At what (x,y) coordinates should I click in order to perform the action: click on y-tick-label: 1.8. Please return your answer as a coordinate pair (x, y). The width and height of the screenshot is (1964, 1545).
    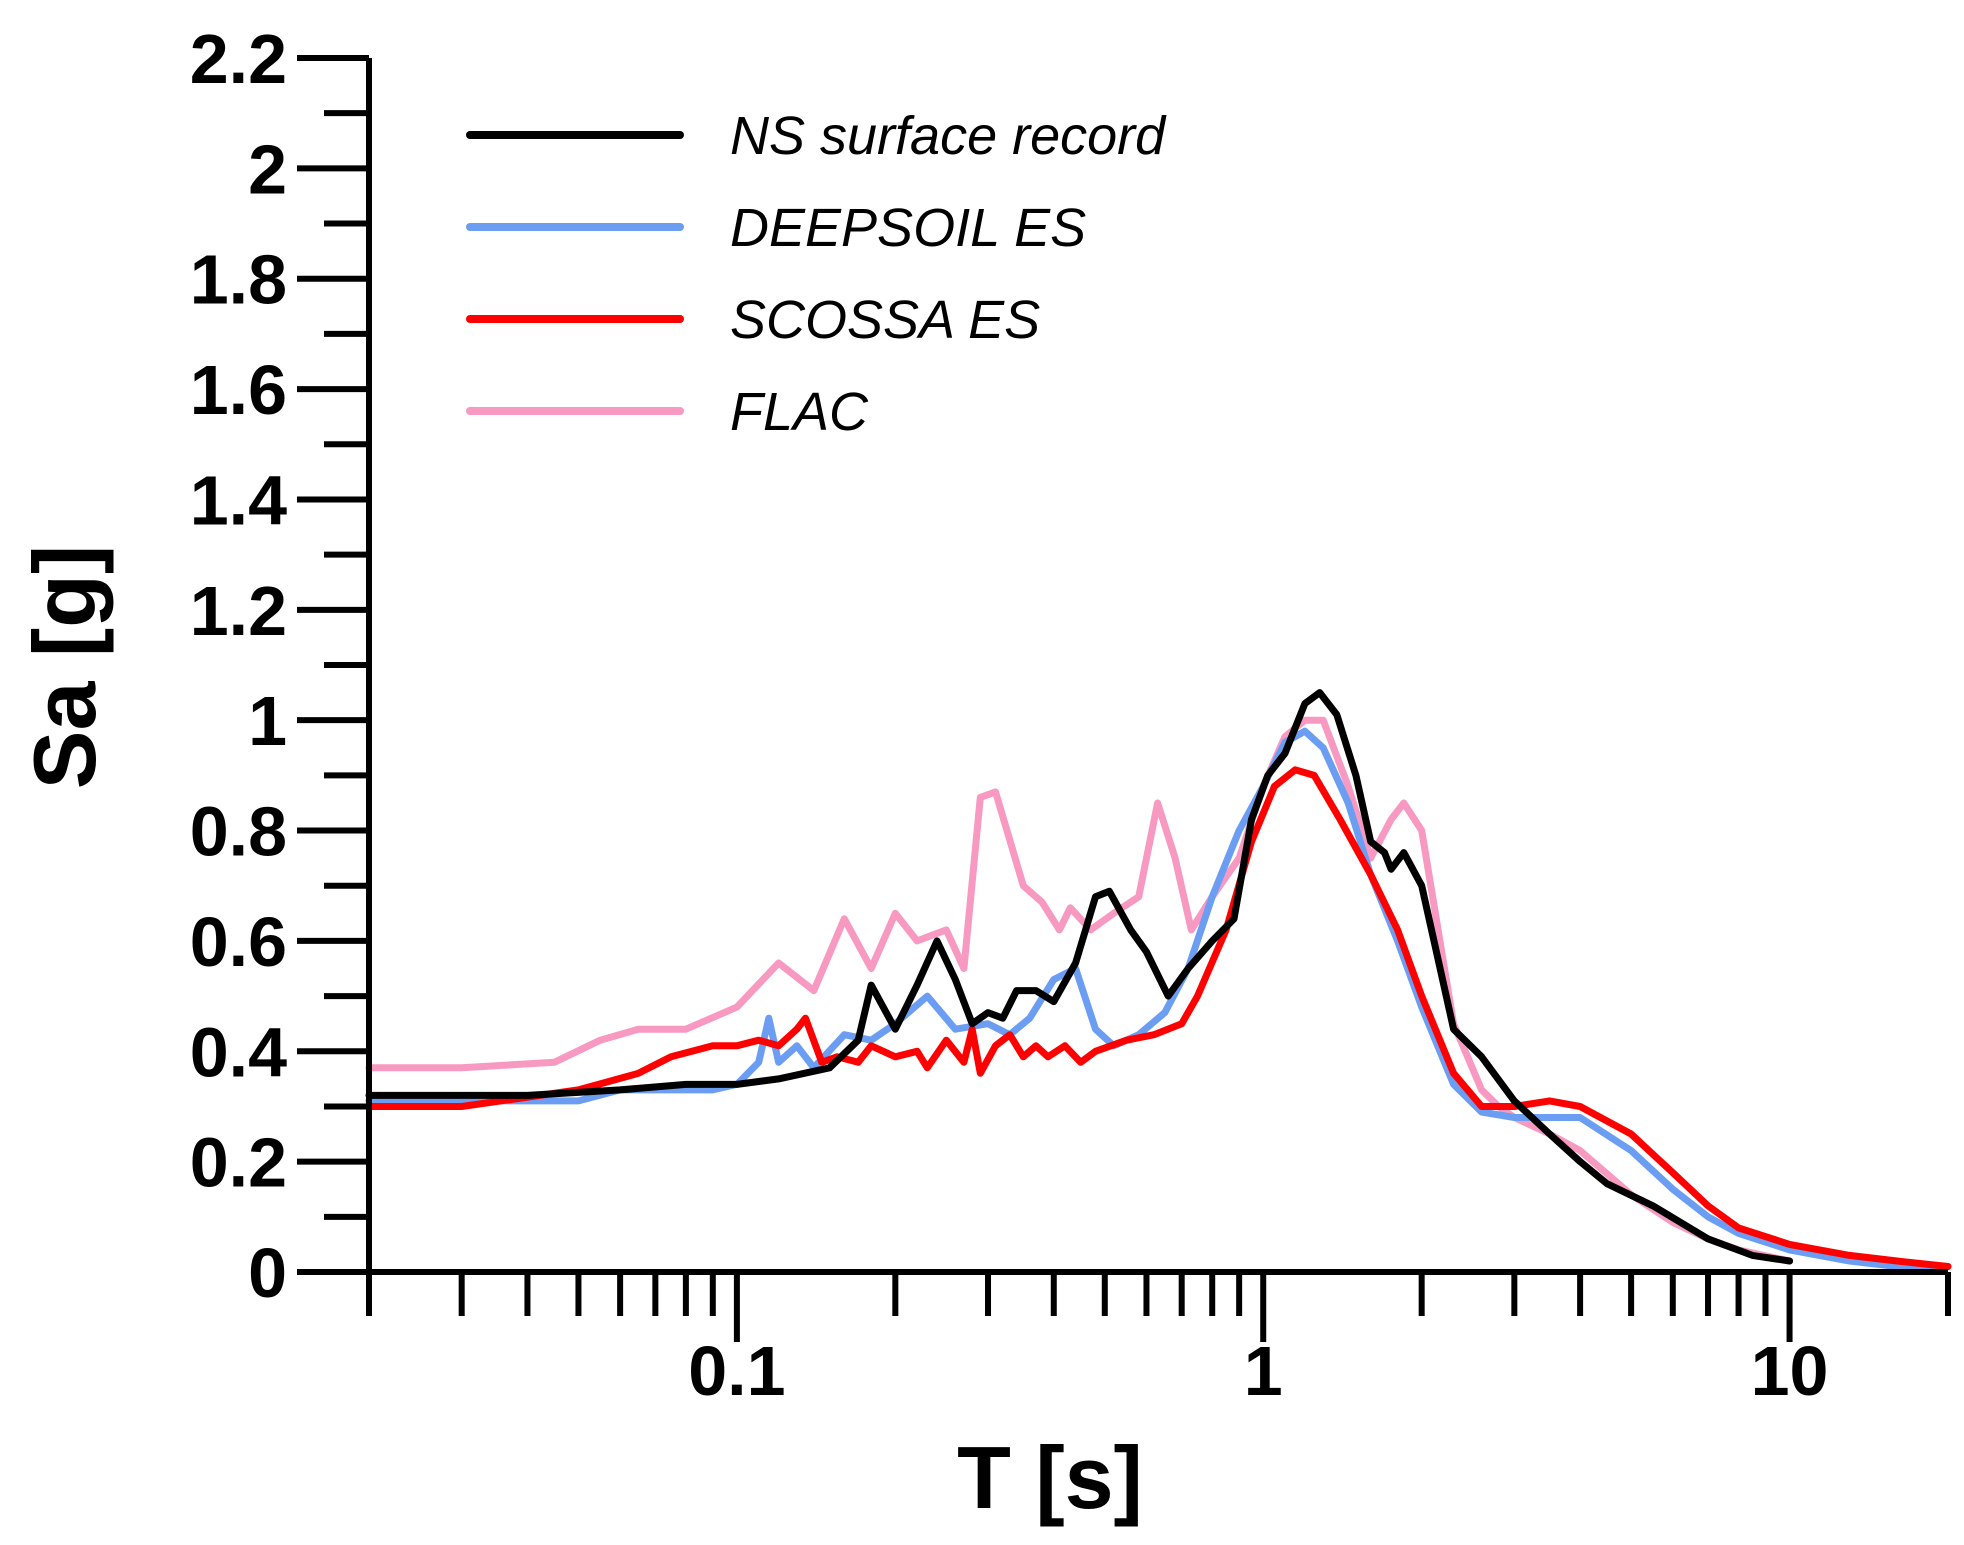
    Looking at the image, I should click on (238, 280).